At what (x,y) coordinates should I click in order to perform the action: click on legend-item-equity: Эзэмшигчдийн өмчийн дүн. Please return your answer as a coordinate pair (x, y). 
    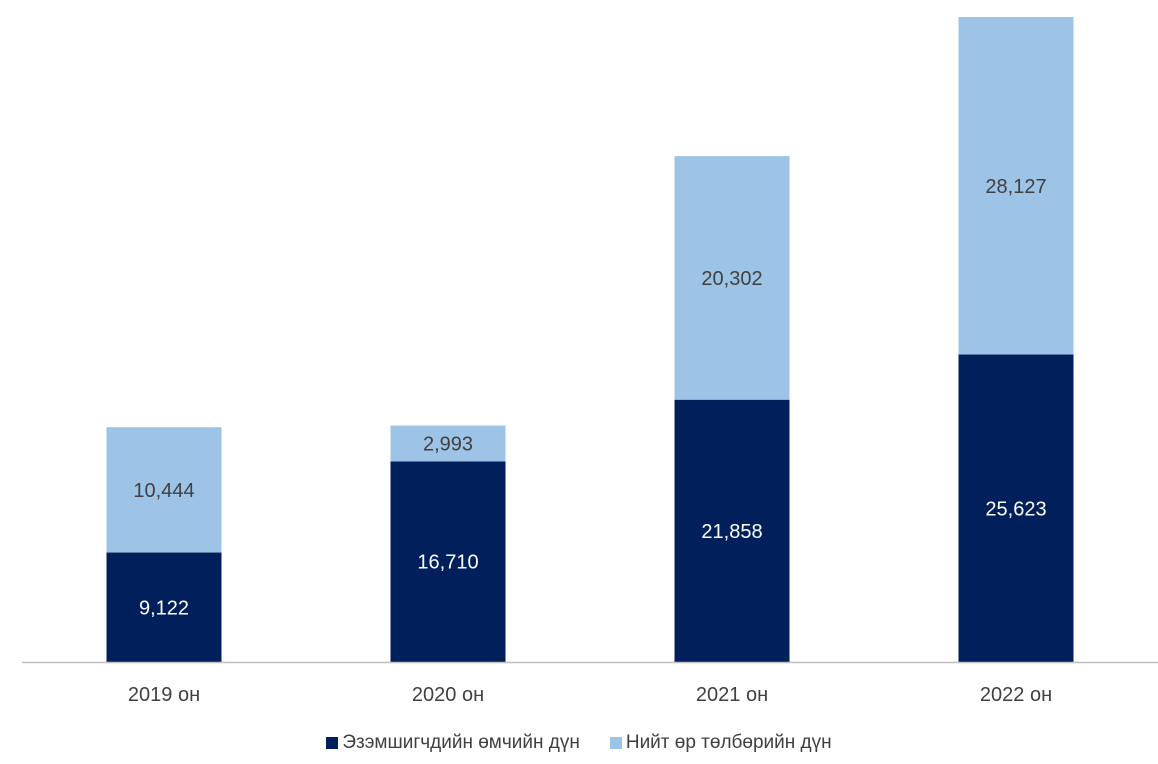
    Looking at the image, I should click on (453, 743).